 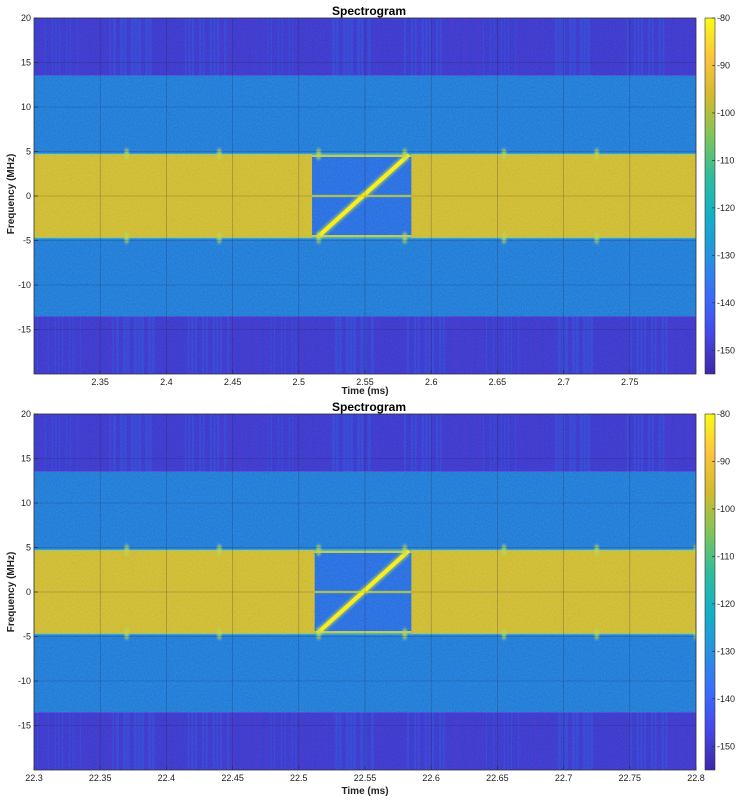 I want to click on x-tick-label: 22.5, so click(x=299, y=778).